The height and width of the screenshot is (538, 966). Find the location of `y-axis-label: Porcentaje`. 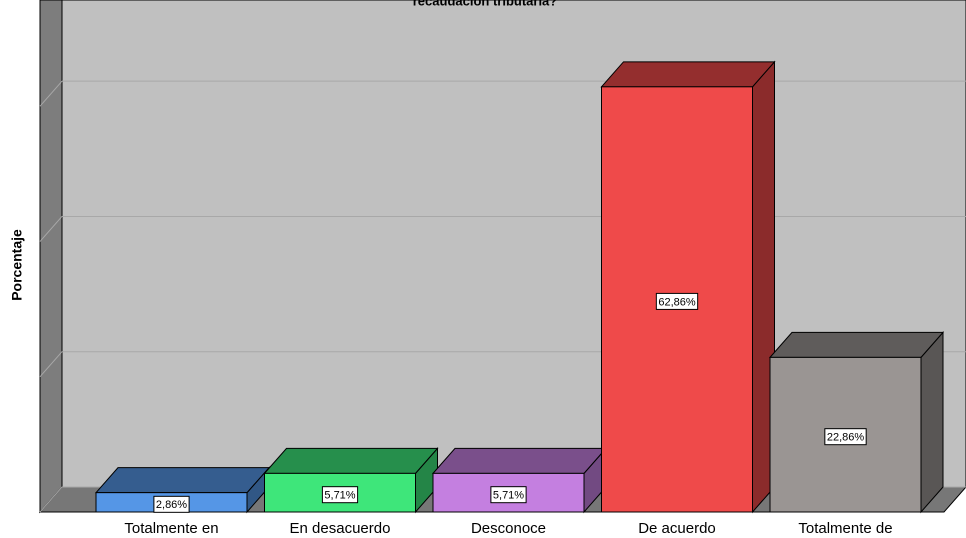

y-axis-label: Porcentaje is located at coordinates (17, 265).